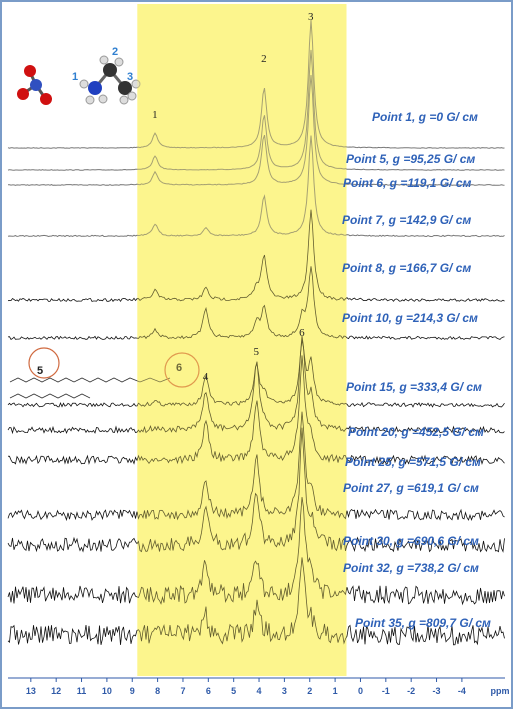 This screenshot has width=513, height=709. What do you see at coordinates (335, 691) in the screenshot?
I see `x-tick-label: 1` at bounding box center [335, 691].